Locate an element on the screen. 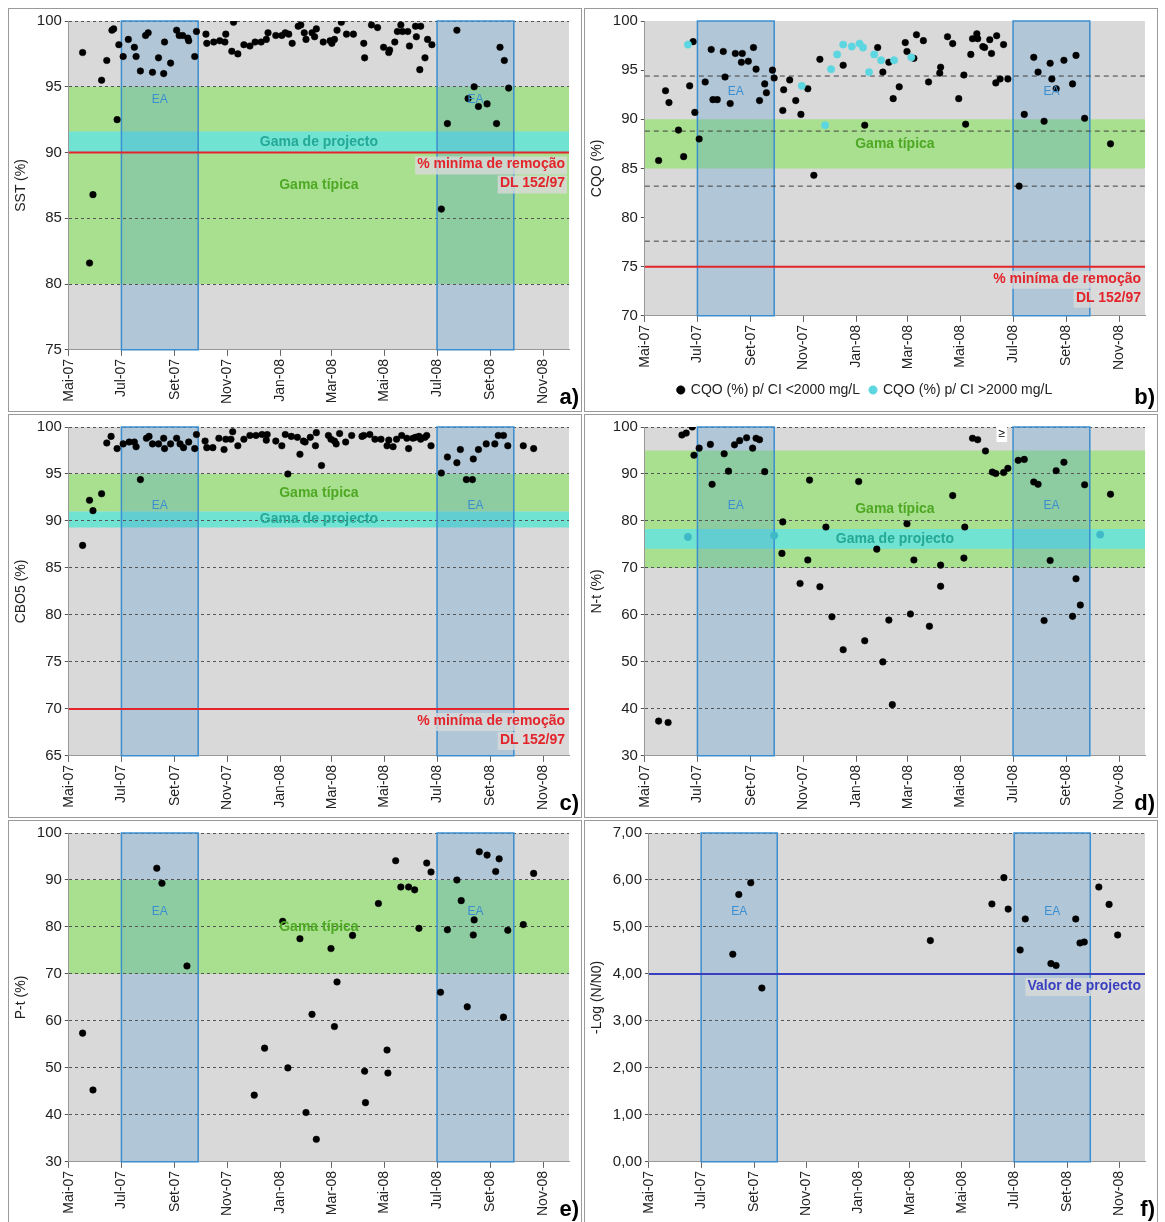  text: a) is located at coordinates (569, 397).